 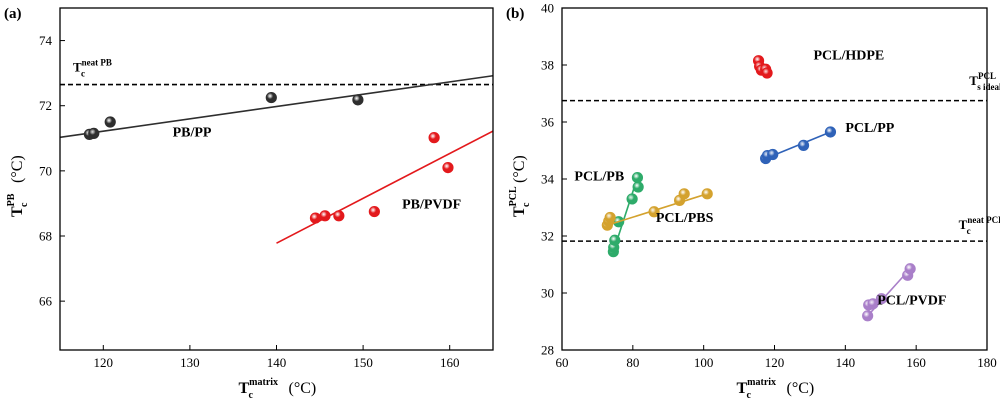 What do you see at coordinates (987, 362) in the screenshot?
I see `x-tick-label: 180` at bounding box center [987, 362].